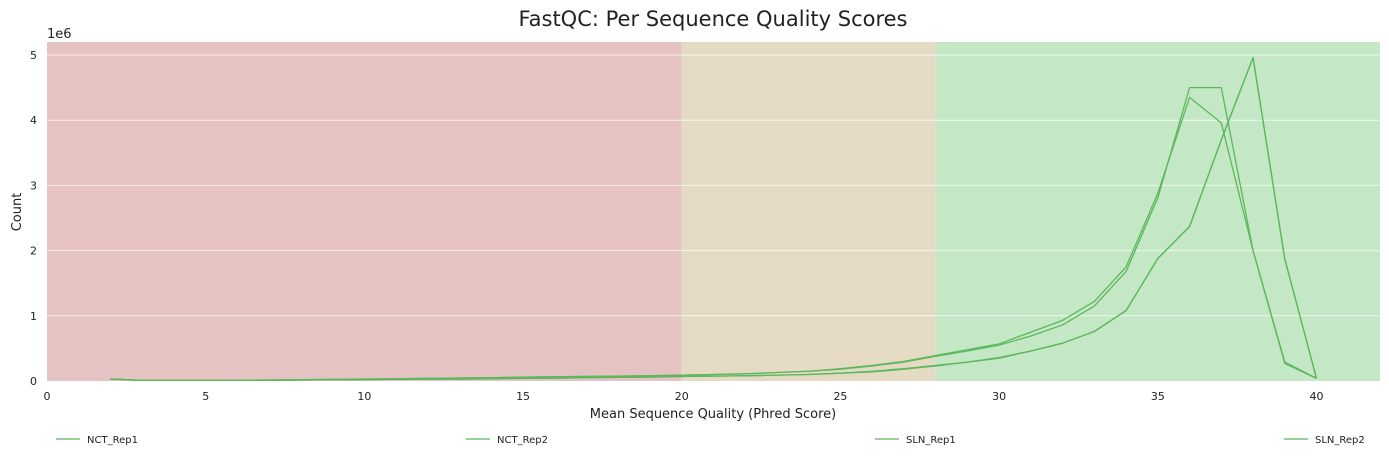 This screenshot has height=460, width=1389. What do you see at coordinates (205, 396) in the screenshot?
I see `x-tick-label: 5` at bounding box center [205, 396].